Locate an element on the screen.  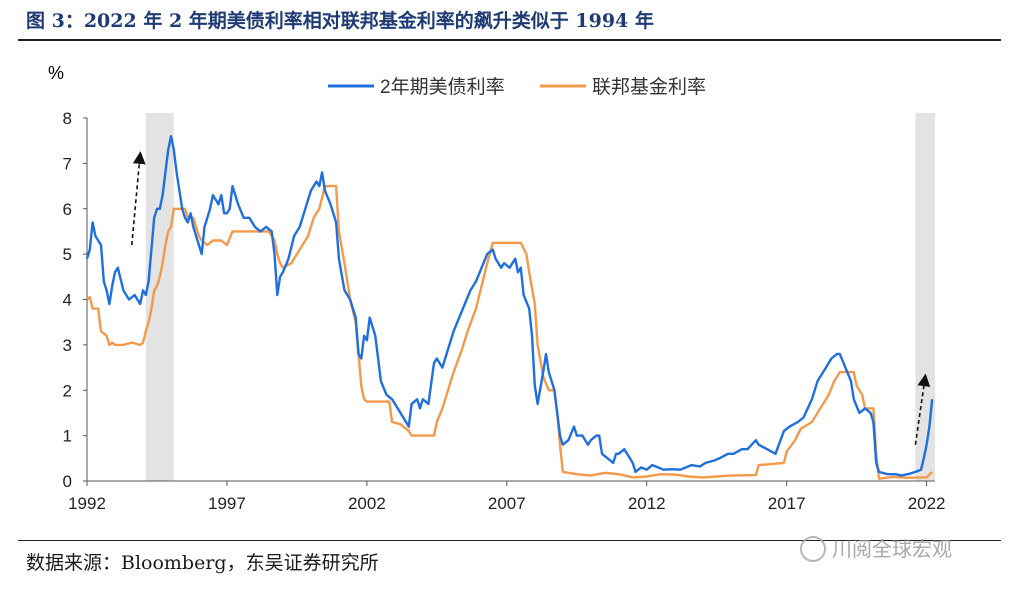
x-tick-label: 2007 is located at coordinates (507, 503).